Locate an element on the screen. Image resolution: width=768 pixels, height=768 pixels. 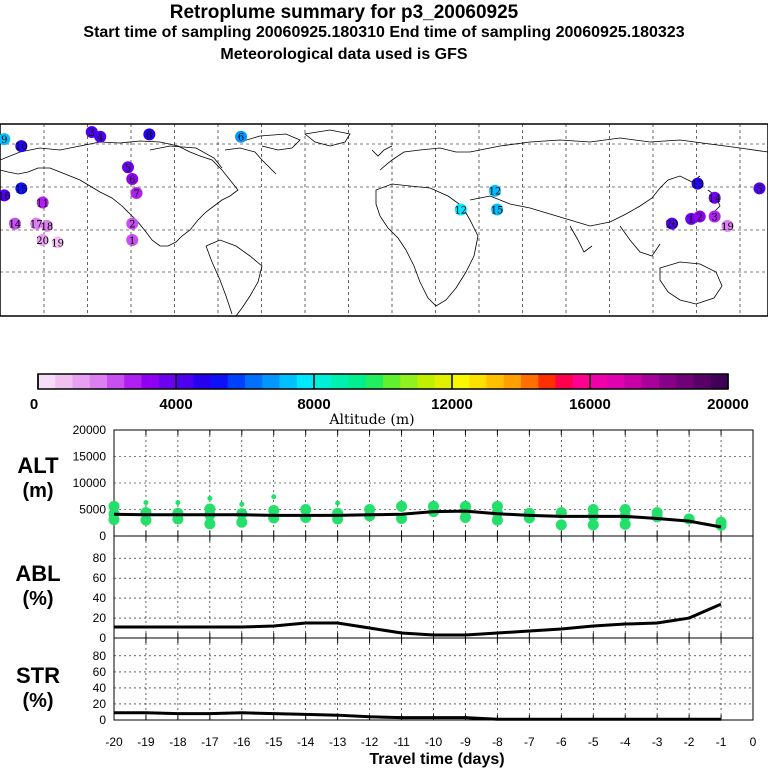
x-tick-label: -6 is located at coordinates (561, 742).